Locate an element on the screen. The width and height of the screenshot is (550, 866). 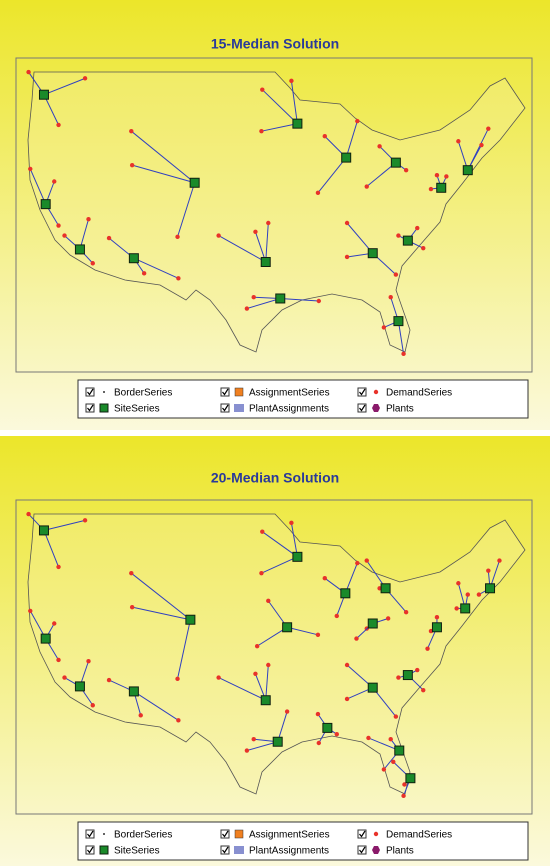
legend-label: SiteSeries is located at coordinates (137, 409).